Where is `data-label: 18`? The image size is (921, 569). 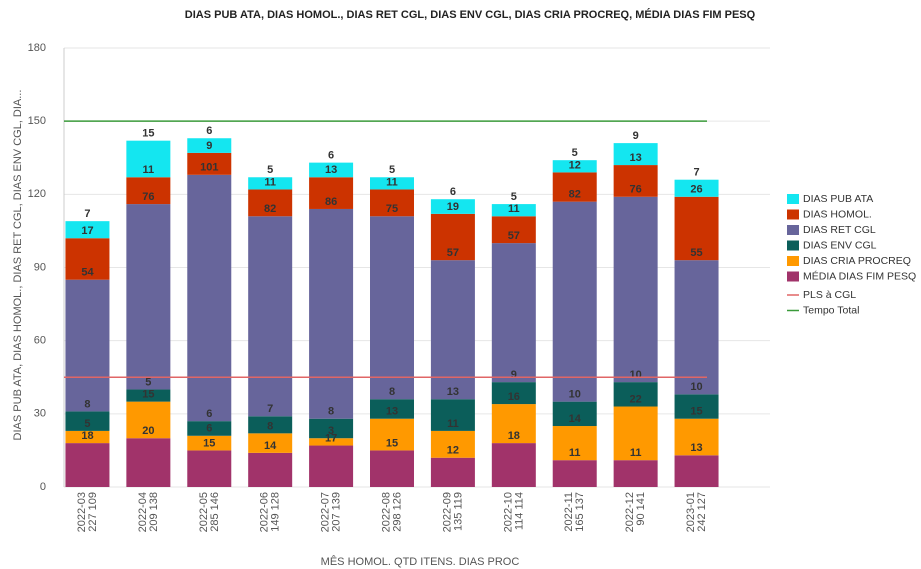 data-label: 18 is located at coordinates (87, 436).